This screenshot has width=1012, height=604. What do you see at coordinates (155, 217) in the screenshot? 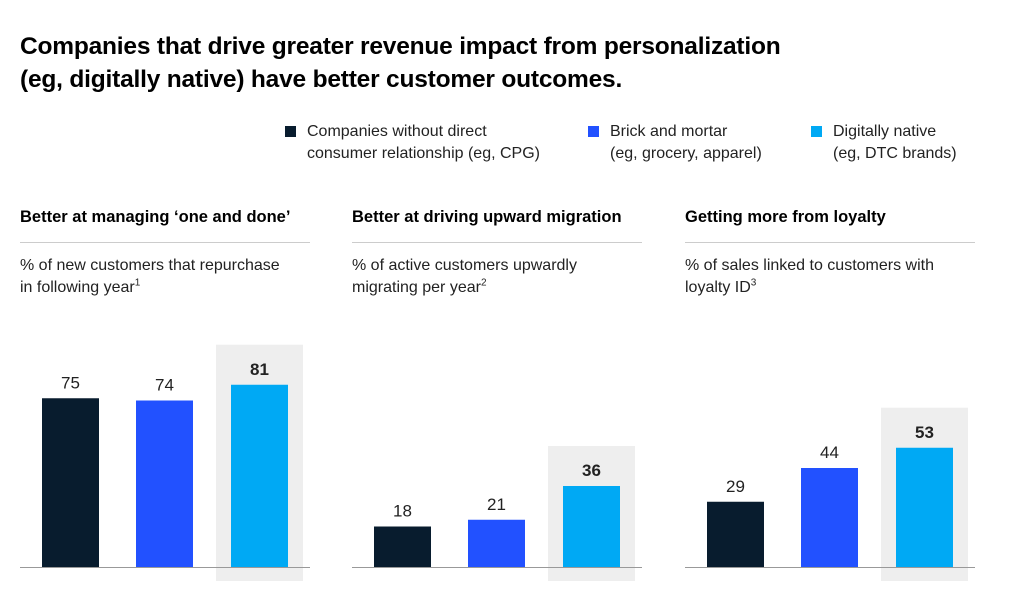
I see `panel-heading: Better at managing ‘one and done’` at bounding box center [155, 217].